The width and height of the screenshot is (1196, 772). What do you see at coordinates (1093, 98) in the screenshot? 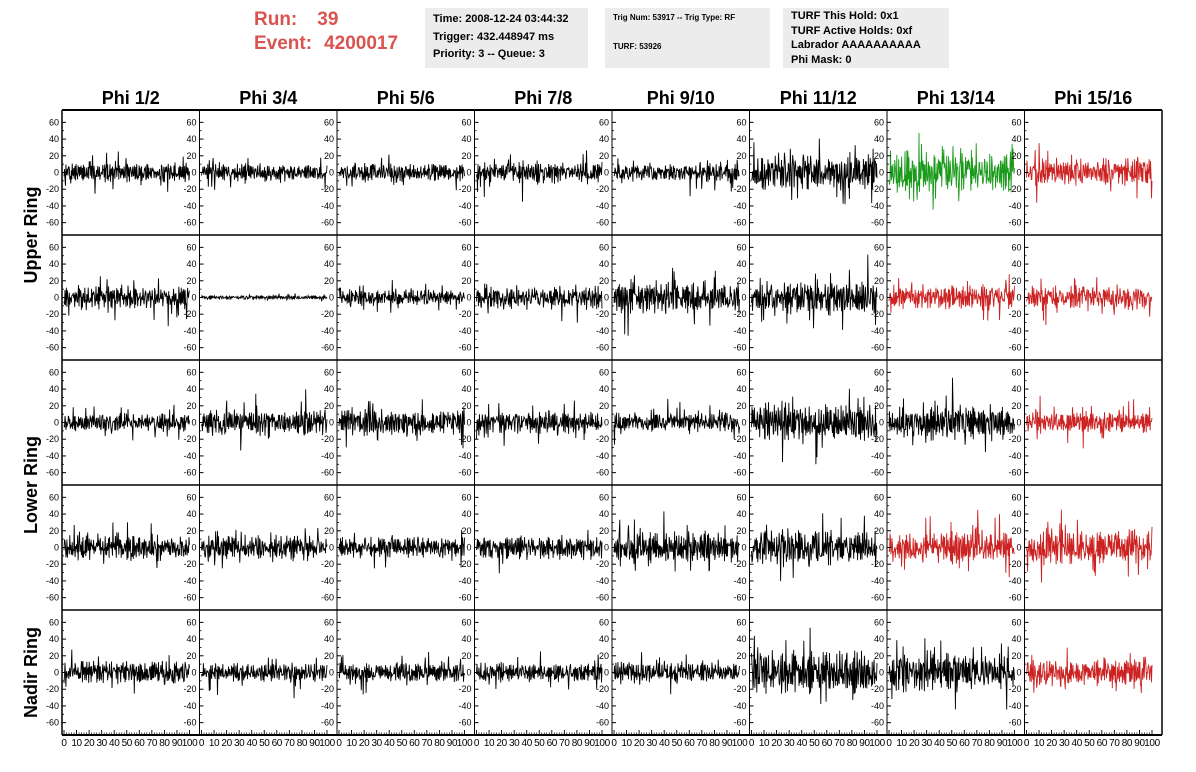
I see `column-header: Phi 15/16` at bounding box center [1093, 98].